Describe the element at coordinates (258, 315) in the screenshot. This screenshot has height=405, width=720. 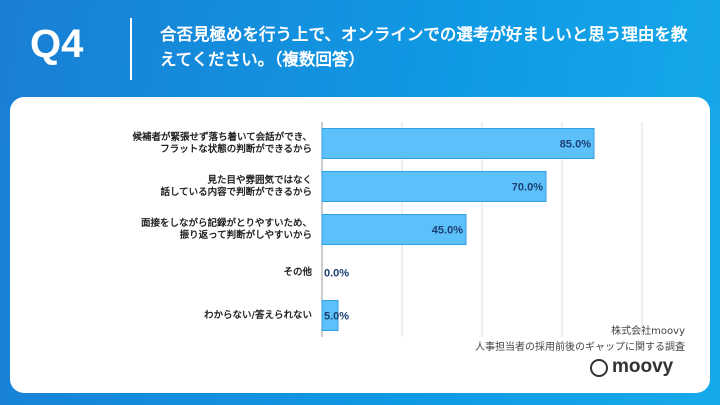
I see `category-label: わからない/答えられない` at that location.